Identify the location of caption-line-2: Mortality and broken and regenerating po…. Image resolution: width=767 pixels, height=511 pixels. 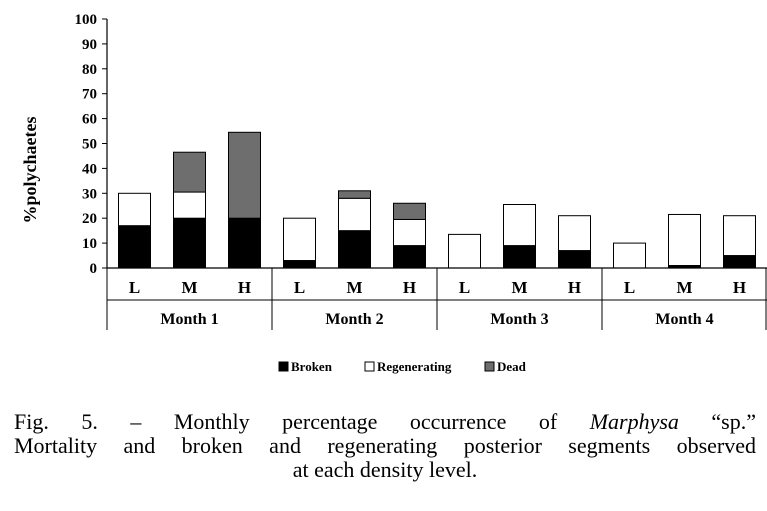
(385, 445).